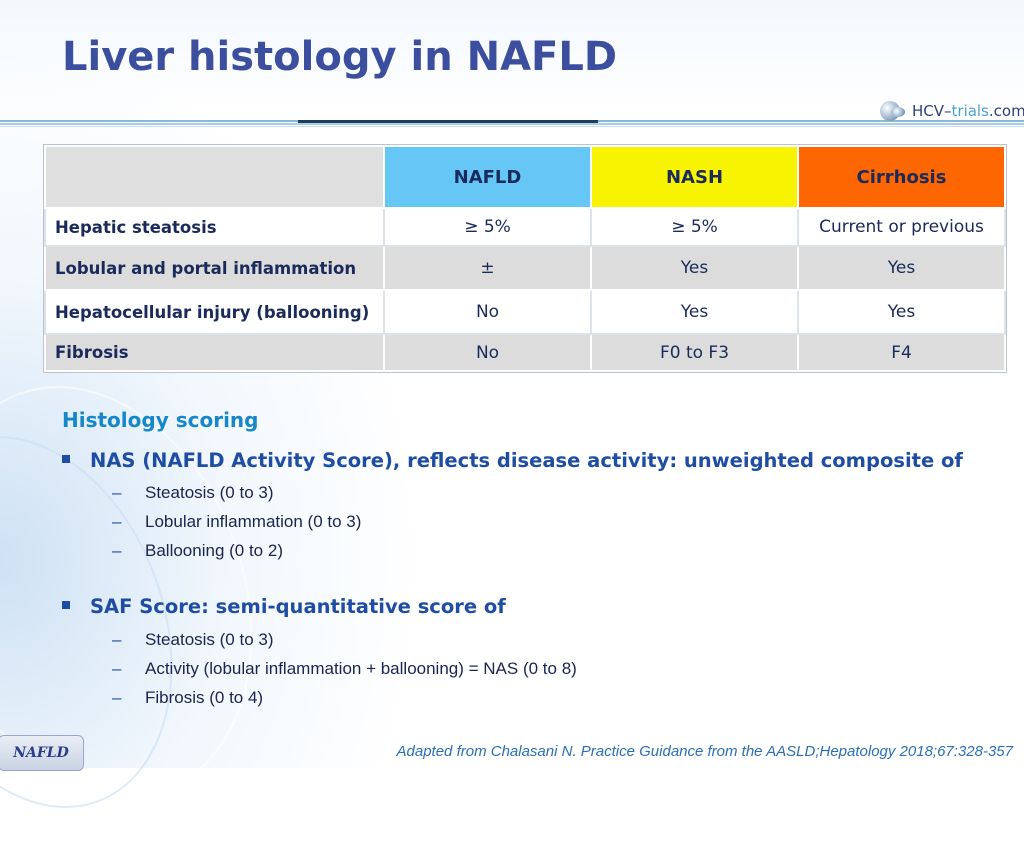 The height and width of the screenshot is (848, 1024). I want to click on table-row: Fibrosis No F0 to F3 F4, so click(525, 352).